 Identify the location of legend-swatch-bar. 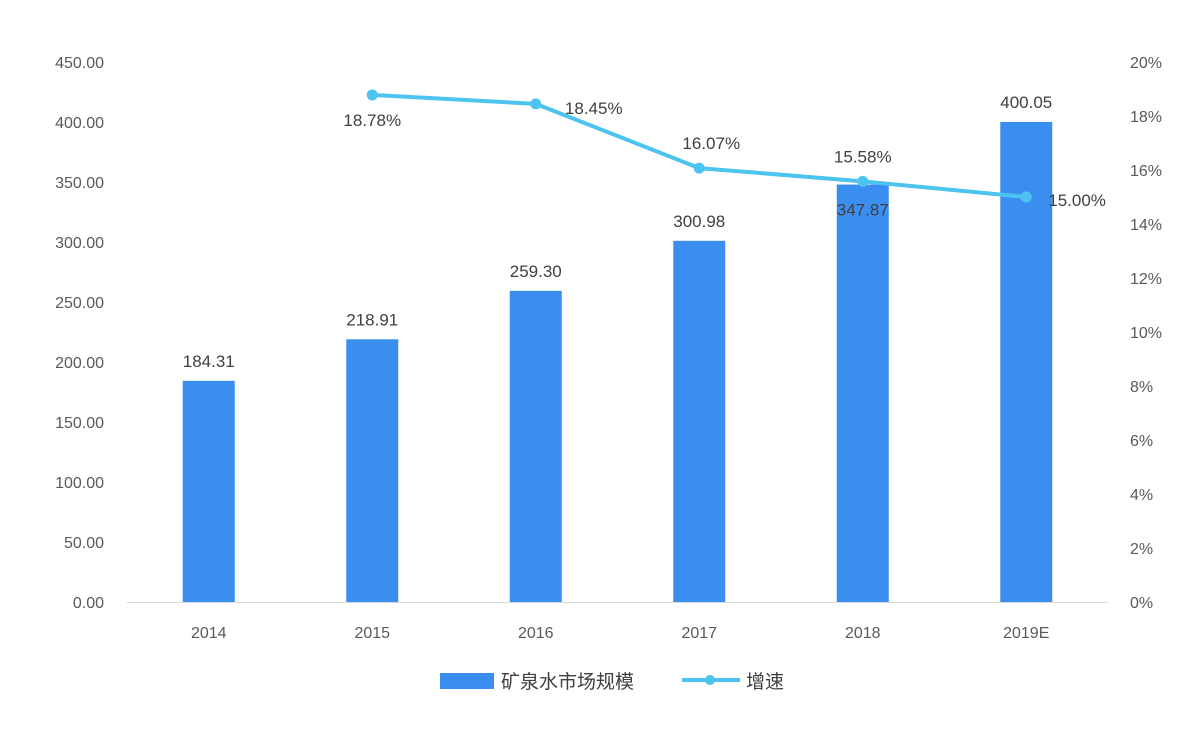
(467, 681).